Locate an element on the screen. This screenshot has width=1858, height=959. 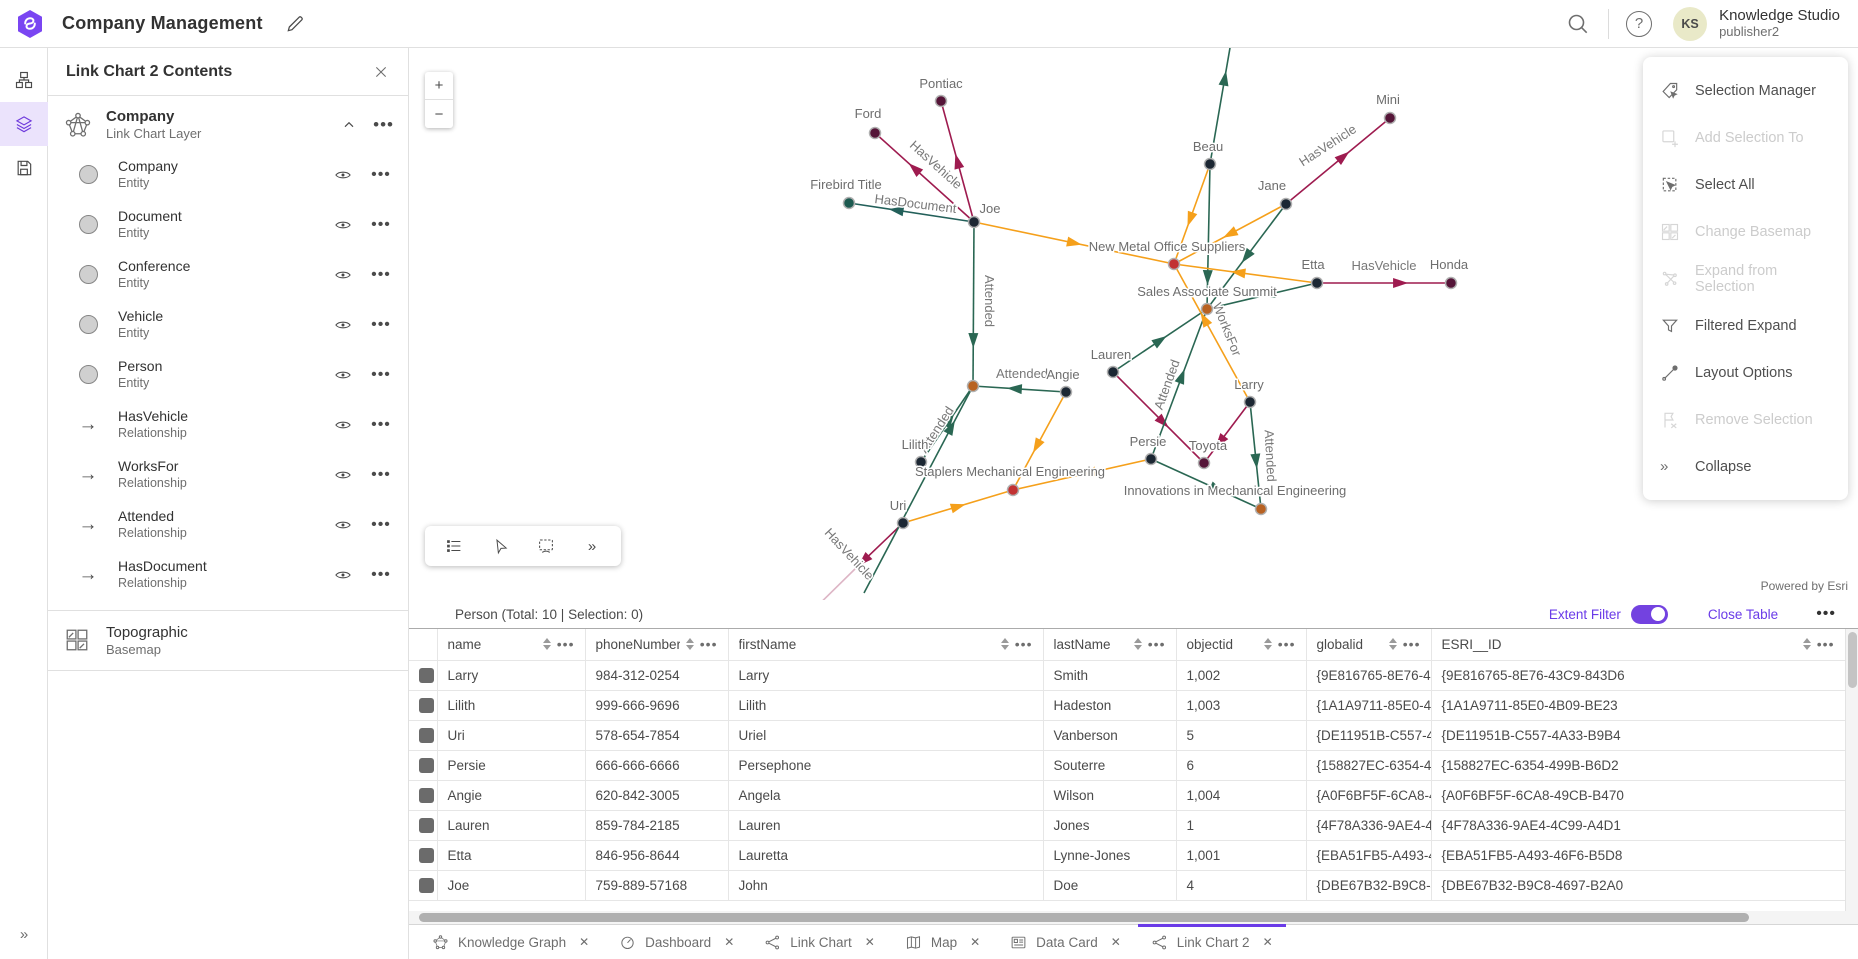
node-Lilith is located at coordinates (921, 462).